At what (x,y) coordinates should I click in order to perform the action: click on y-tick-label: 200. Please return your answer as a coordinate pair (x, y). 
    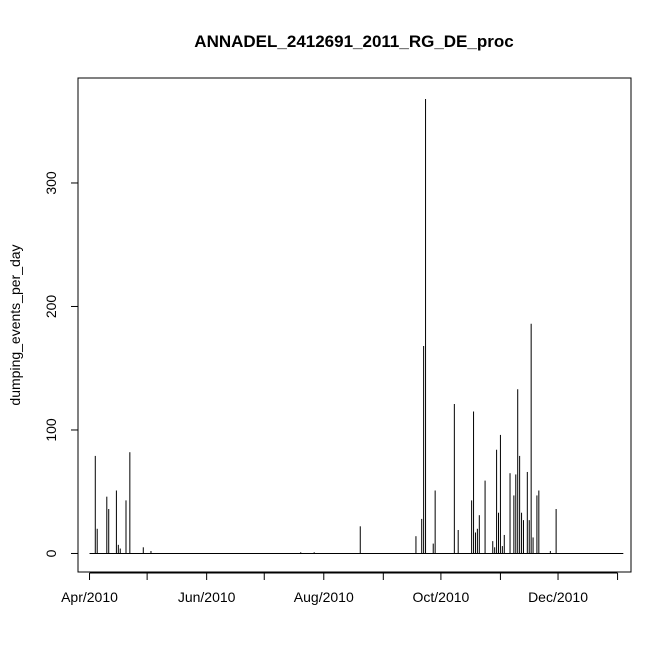
    Looking at the image, I should click on (51, 307).